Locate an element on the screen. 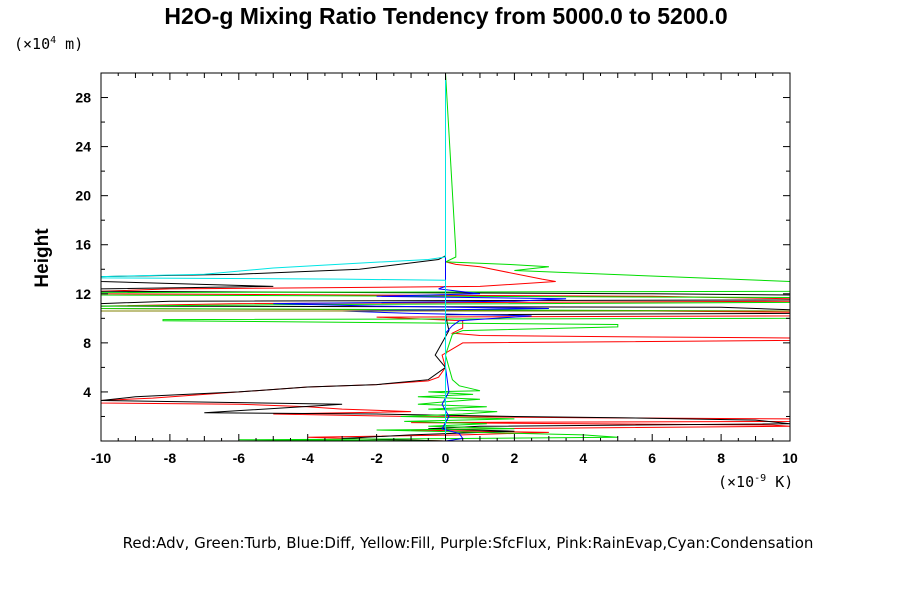 The image size is (900, 600). x-tick-label: -4 is located at coordinates (307, 458).